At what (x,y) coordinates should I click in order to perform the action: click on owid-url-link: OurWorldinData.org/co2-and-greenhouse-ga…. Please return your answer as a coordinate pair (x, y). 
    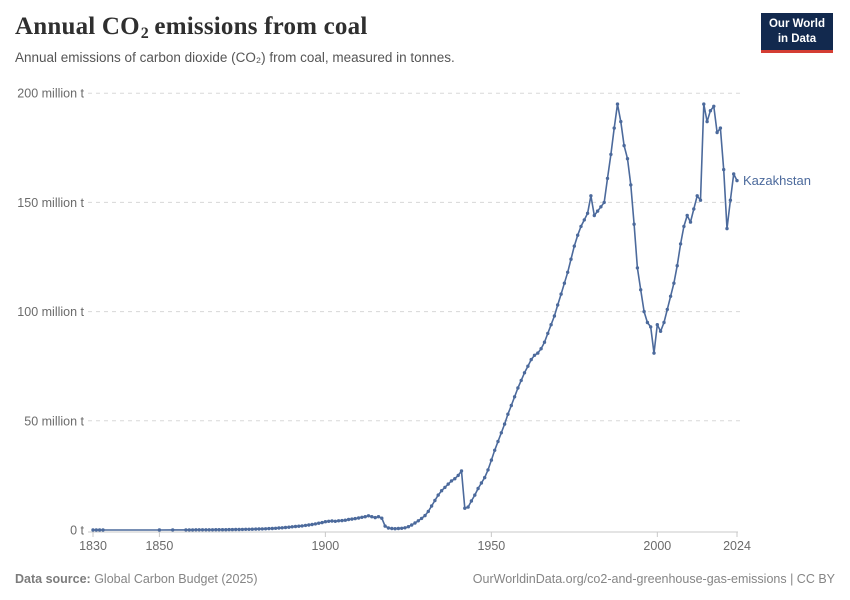
    Looking at the image, I should click on (629, 579).